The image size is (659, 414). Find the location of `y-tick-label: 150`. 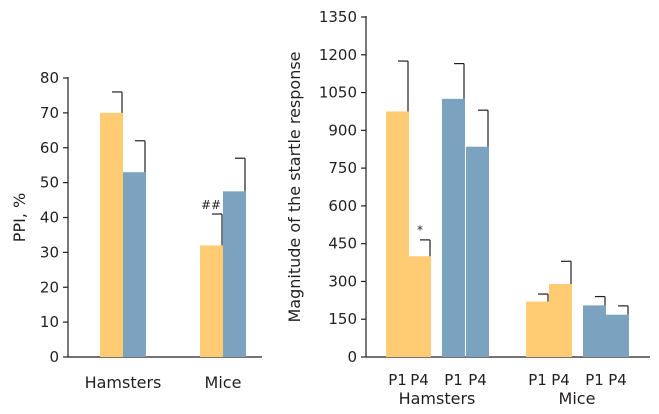

y-tick-label: 150 is located at coordinates (342, 319).